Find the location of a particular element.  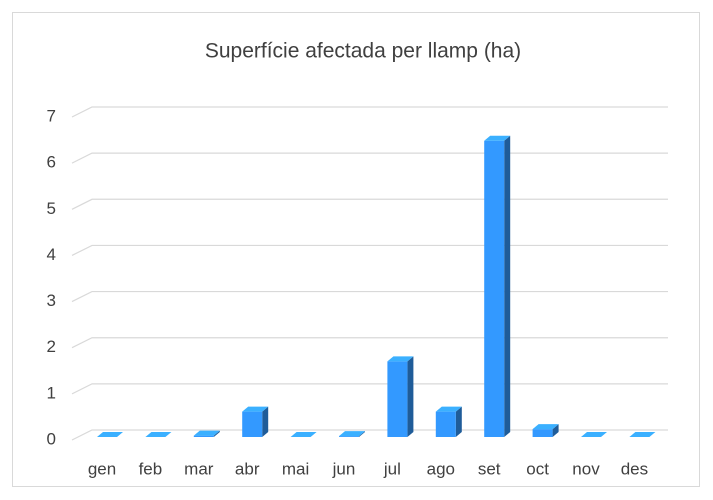

y-tick-label: 1 is located at coordinates (51, 392).